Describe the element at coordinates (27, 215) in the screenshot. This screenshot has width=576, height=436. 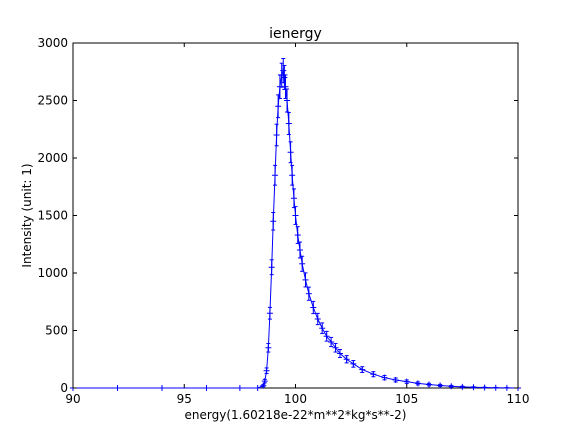
I see `y-axis-label: Intensity (unit: 1)` at that location.